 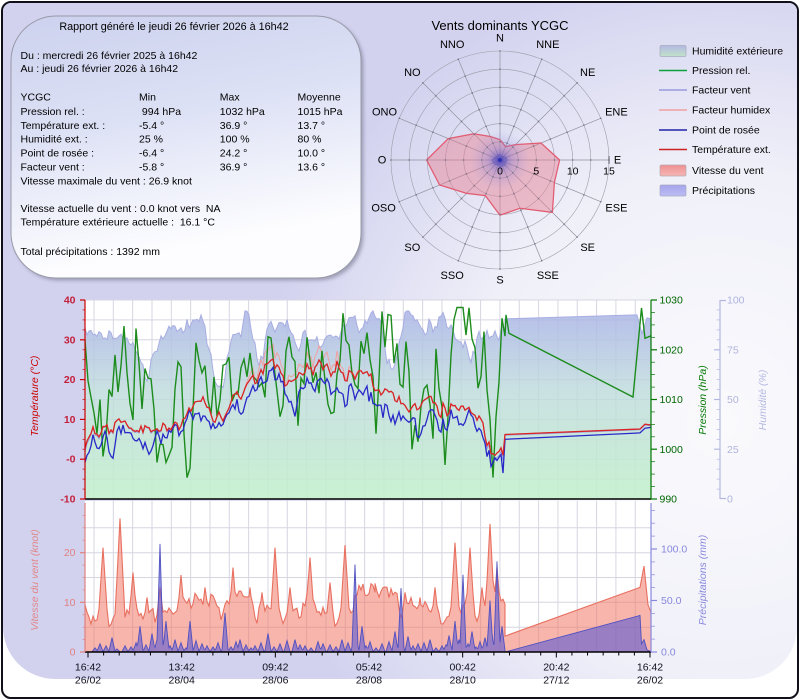 I want to click on svg-text: YCGC, so click(x=36, y=98).